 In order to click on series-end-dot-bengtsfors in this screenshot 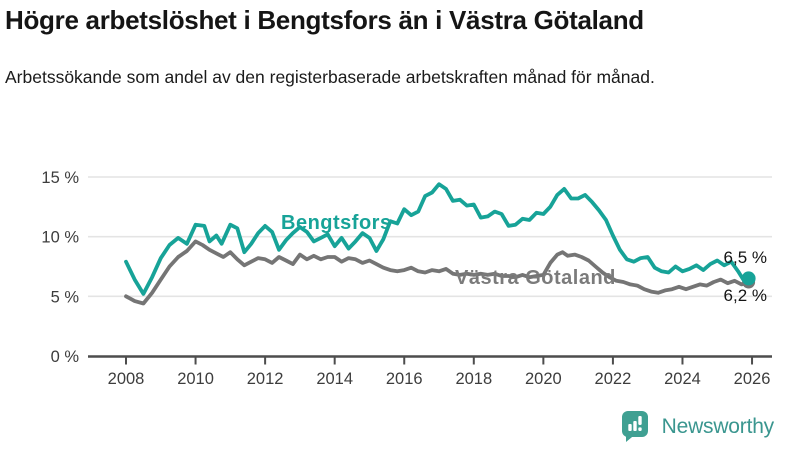, I will do `click(748, 278)`.